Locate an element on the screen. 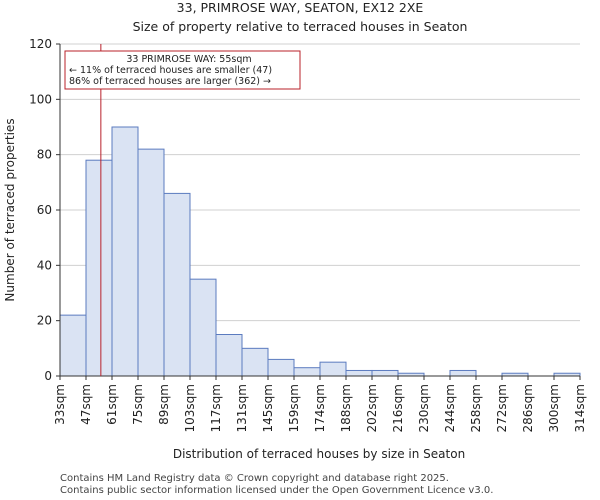 The width and height of the screenshot is (600, 500). x-tick-label: 188sqm is located at coordinates (346, 408).